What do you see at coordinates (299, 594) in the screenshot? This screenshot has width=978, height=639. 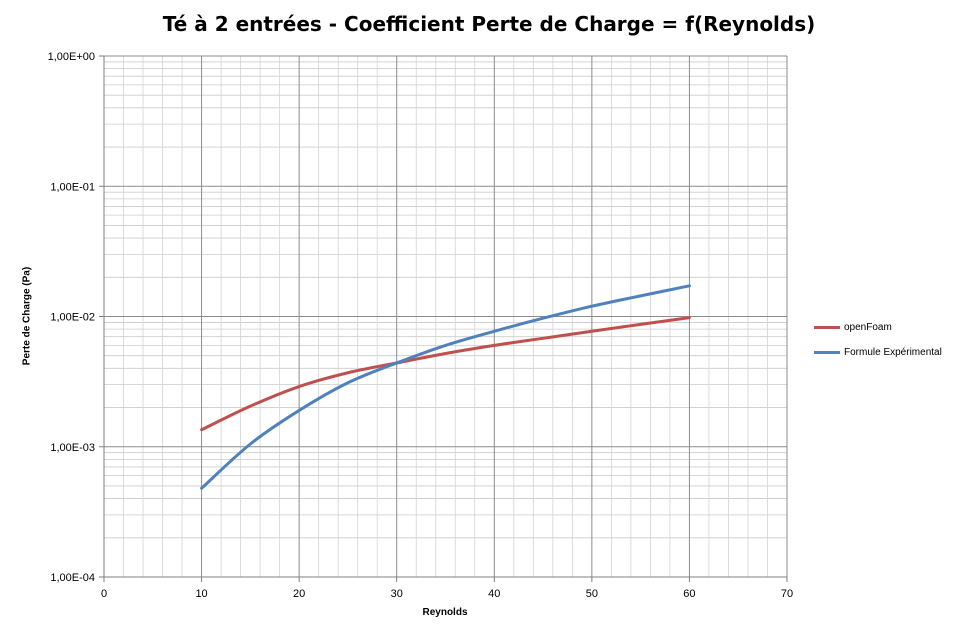 I see `x-tick-label: 20` at bounding box center [299, 594].